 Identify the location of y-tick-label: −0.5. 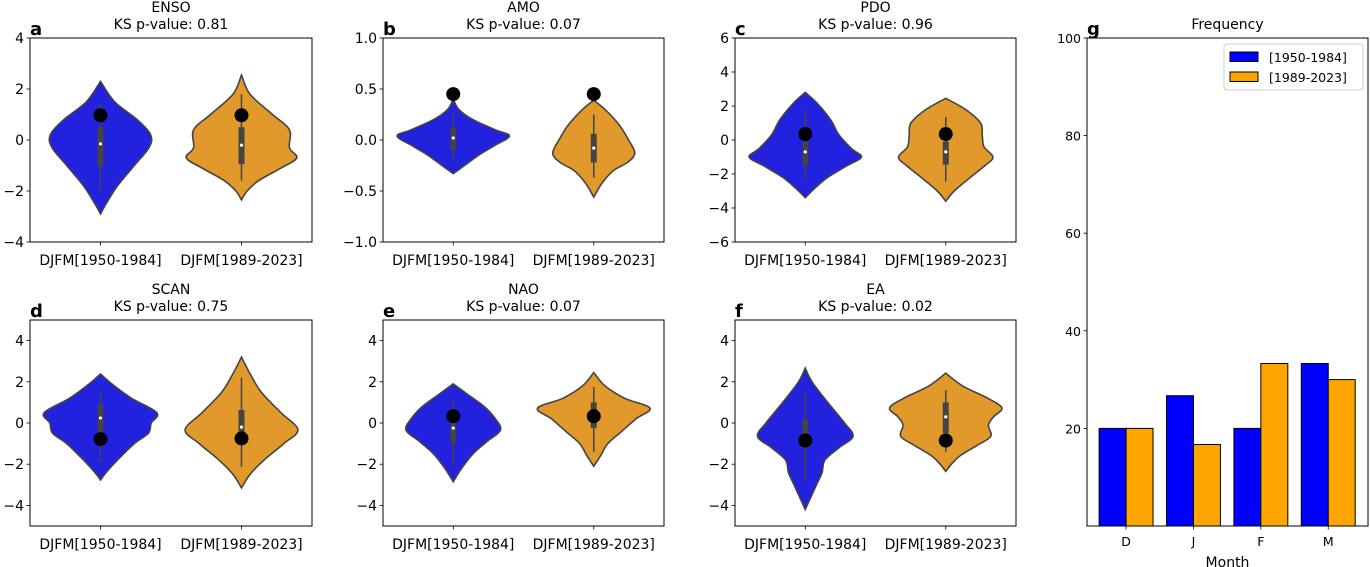
(360, 192).